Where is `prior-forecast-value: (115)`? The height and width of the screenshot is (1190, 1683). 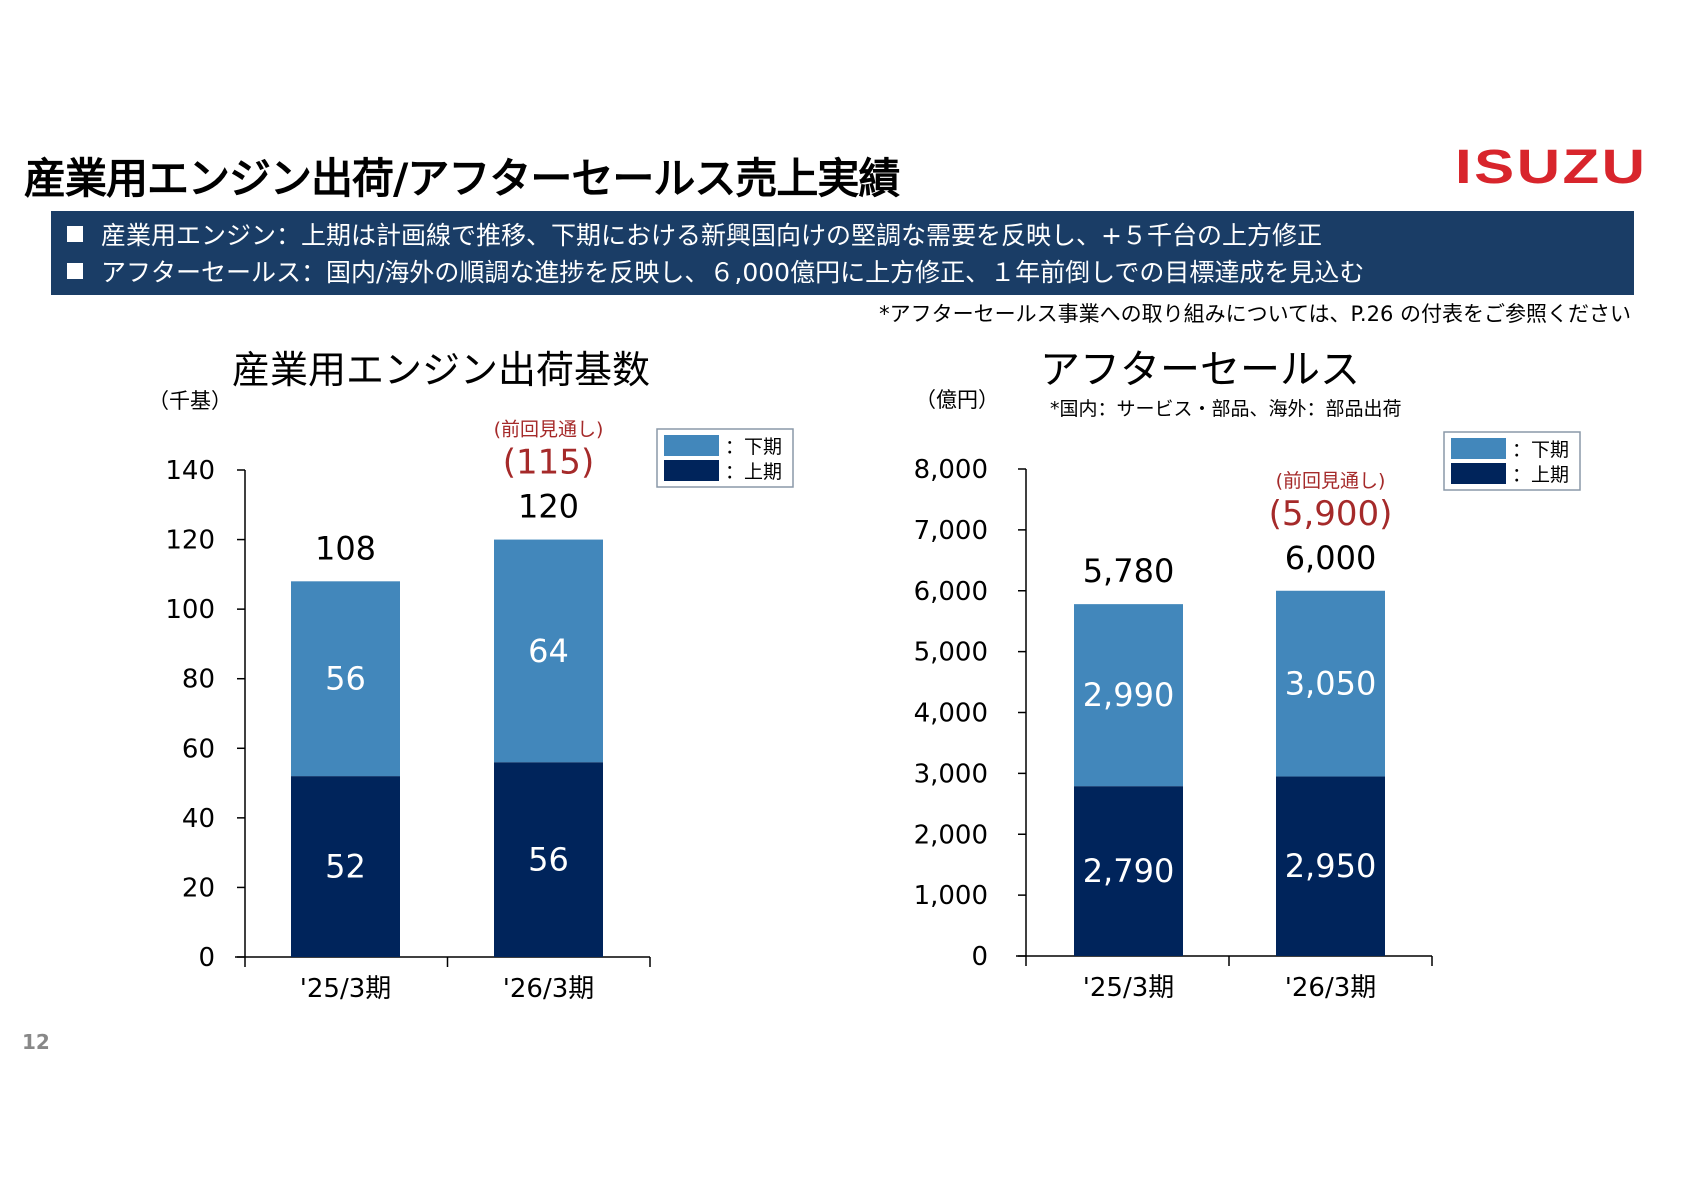
prior-forecast-value: (115) is located at coordinates (548, 463).